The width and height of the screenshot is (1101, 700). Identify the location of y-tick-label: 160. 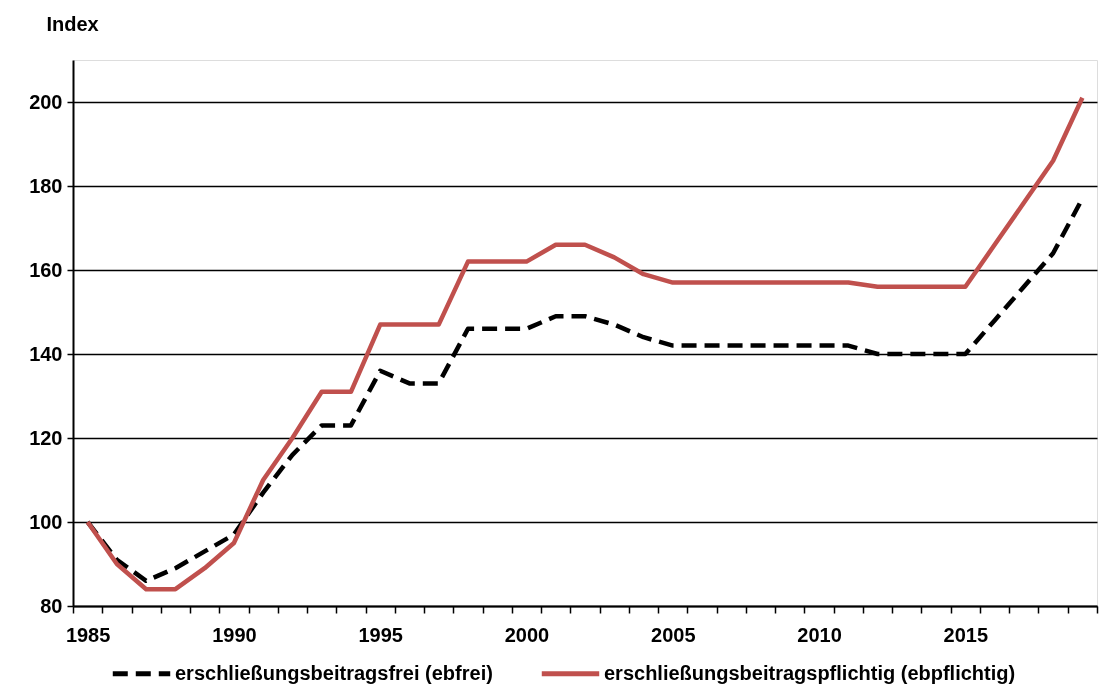
(46, 269).